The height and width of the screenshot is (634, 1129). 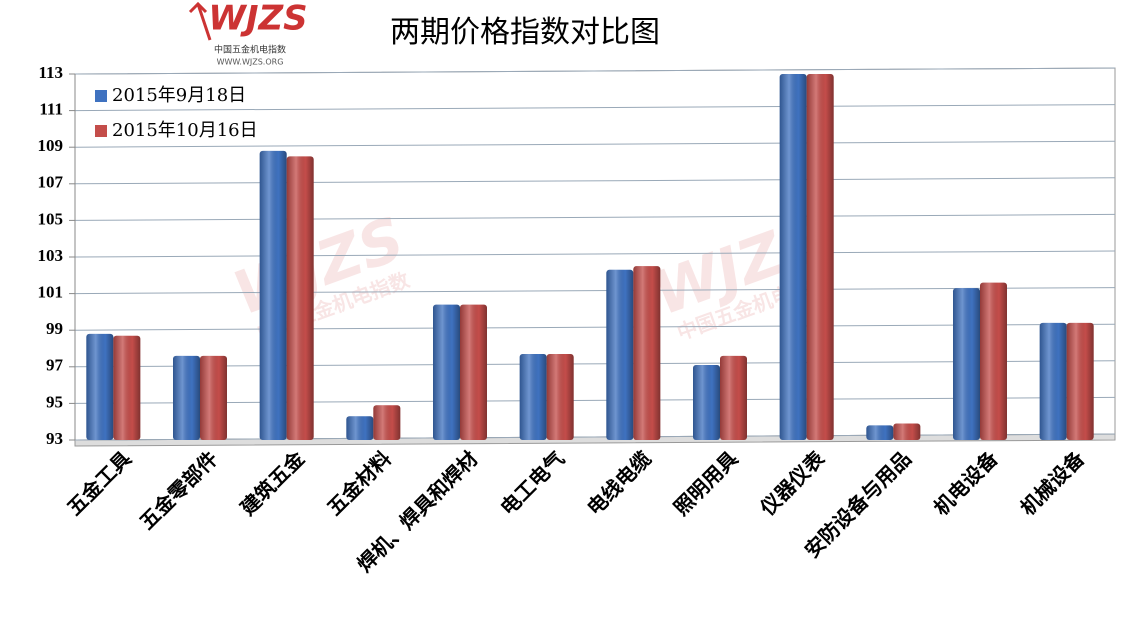 What do you see at coordinates (50, 72) in the screenshot?
I see `y-tick-label: 113` at bounding box center [50, 72].